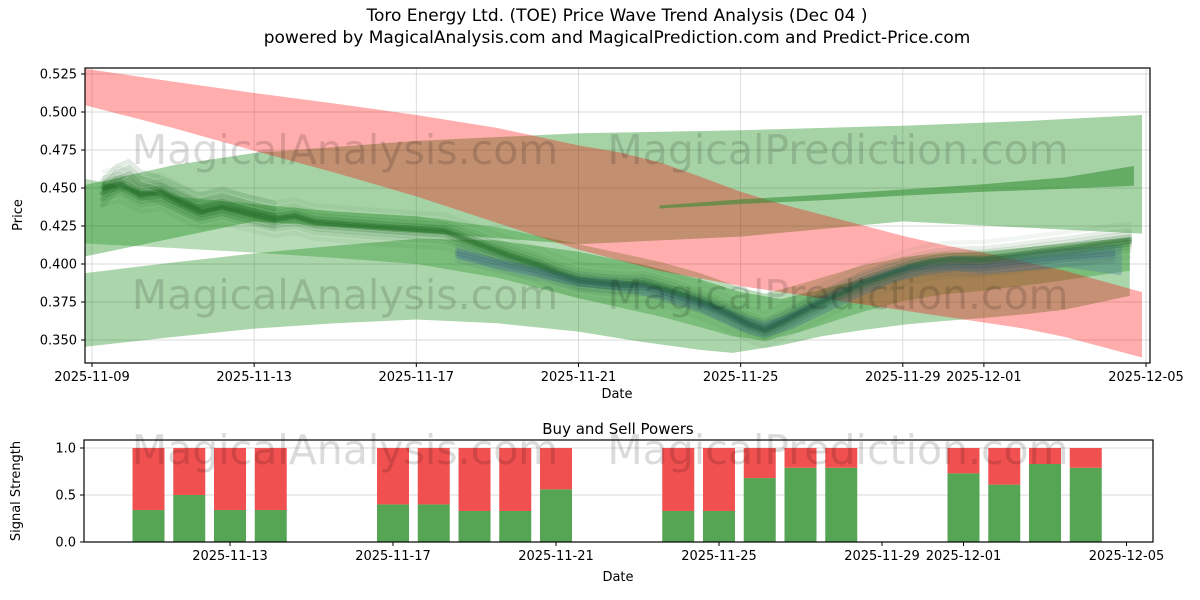  I want to click on forecast-blue-band, so click(789, 291).